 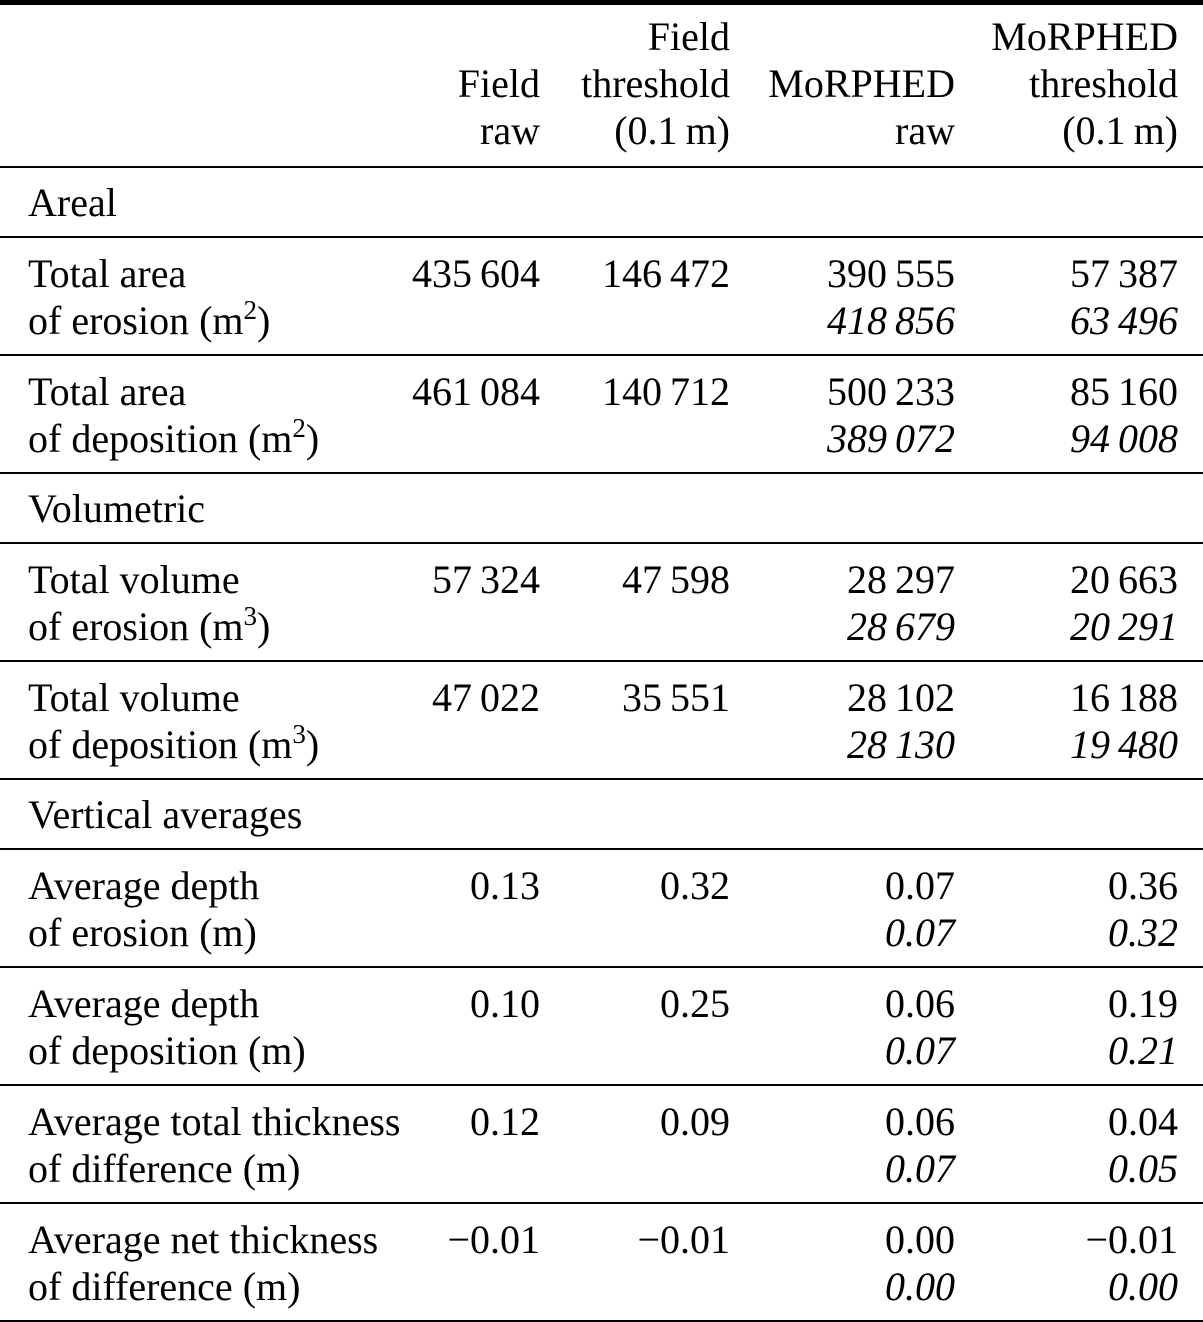 What do you see at coordinates (203, 1239) in the screenshot?
I see `row-label-line1: Average net thickness` at bounding box center [203, 1239].